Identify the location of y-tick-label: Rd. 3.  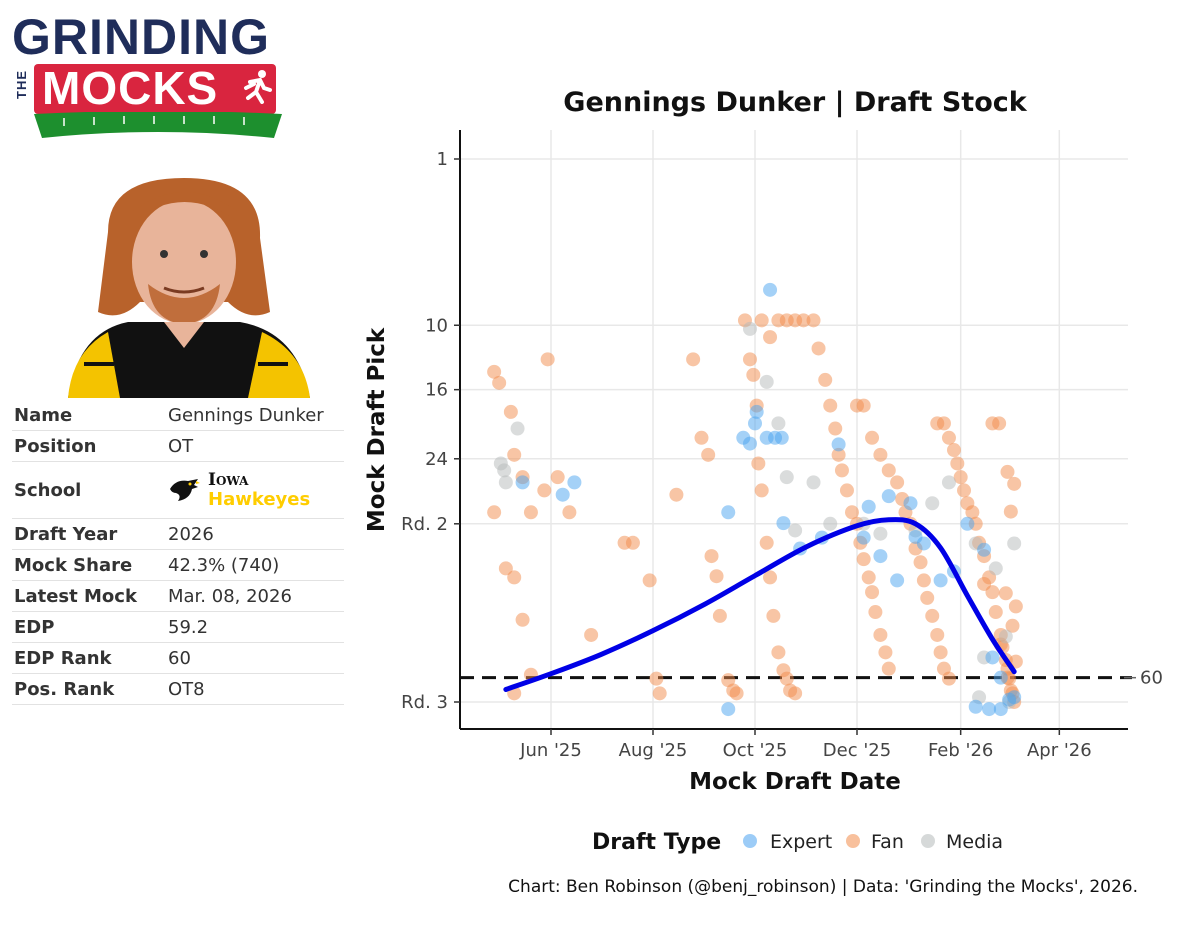
(424, 702).